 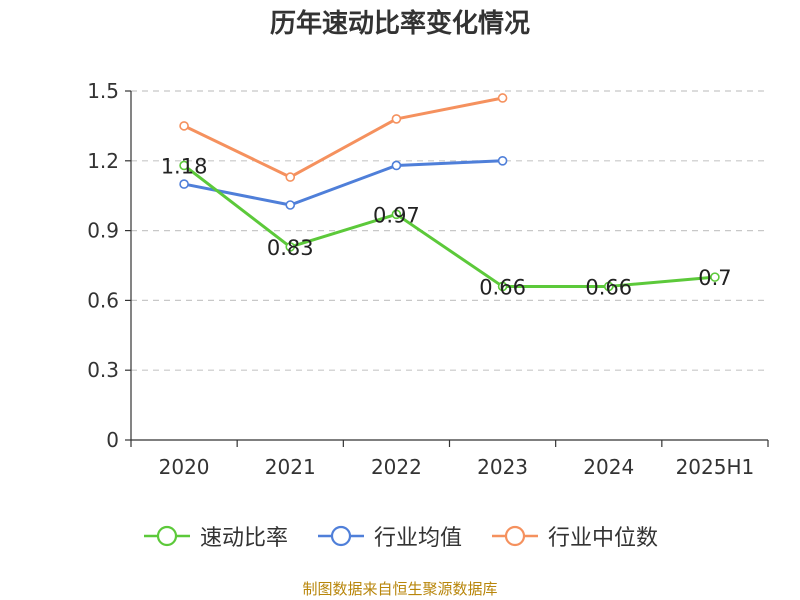 I want to click on data-label: 1.18, so click(x=184, y=166).